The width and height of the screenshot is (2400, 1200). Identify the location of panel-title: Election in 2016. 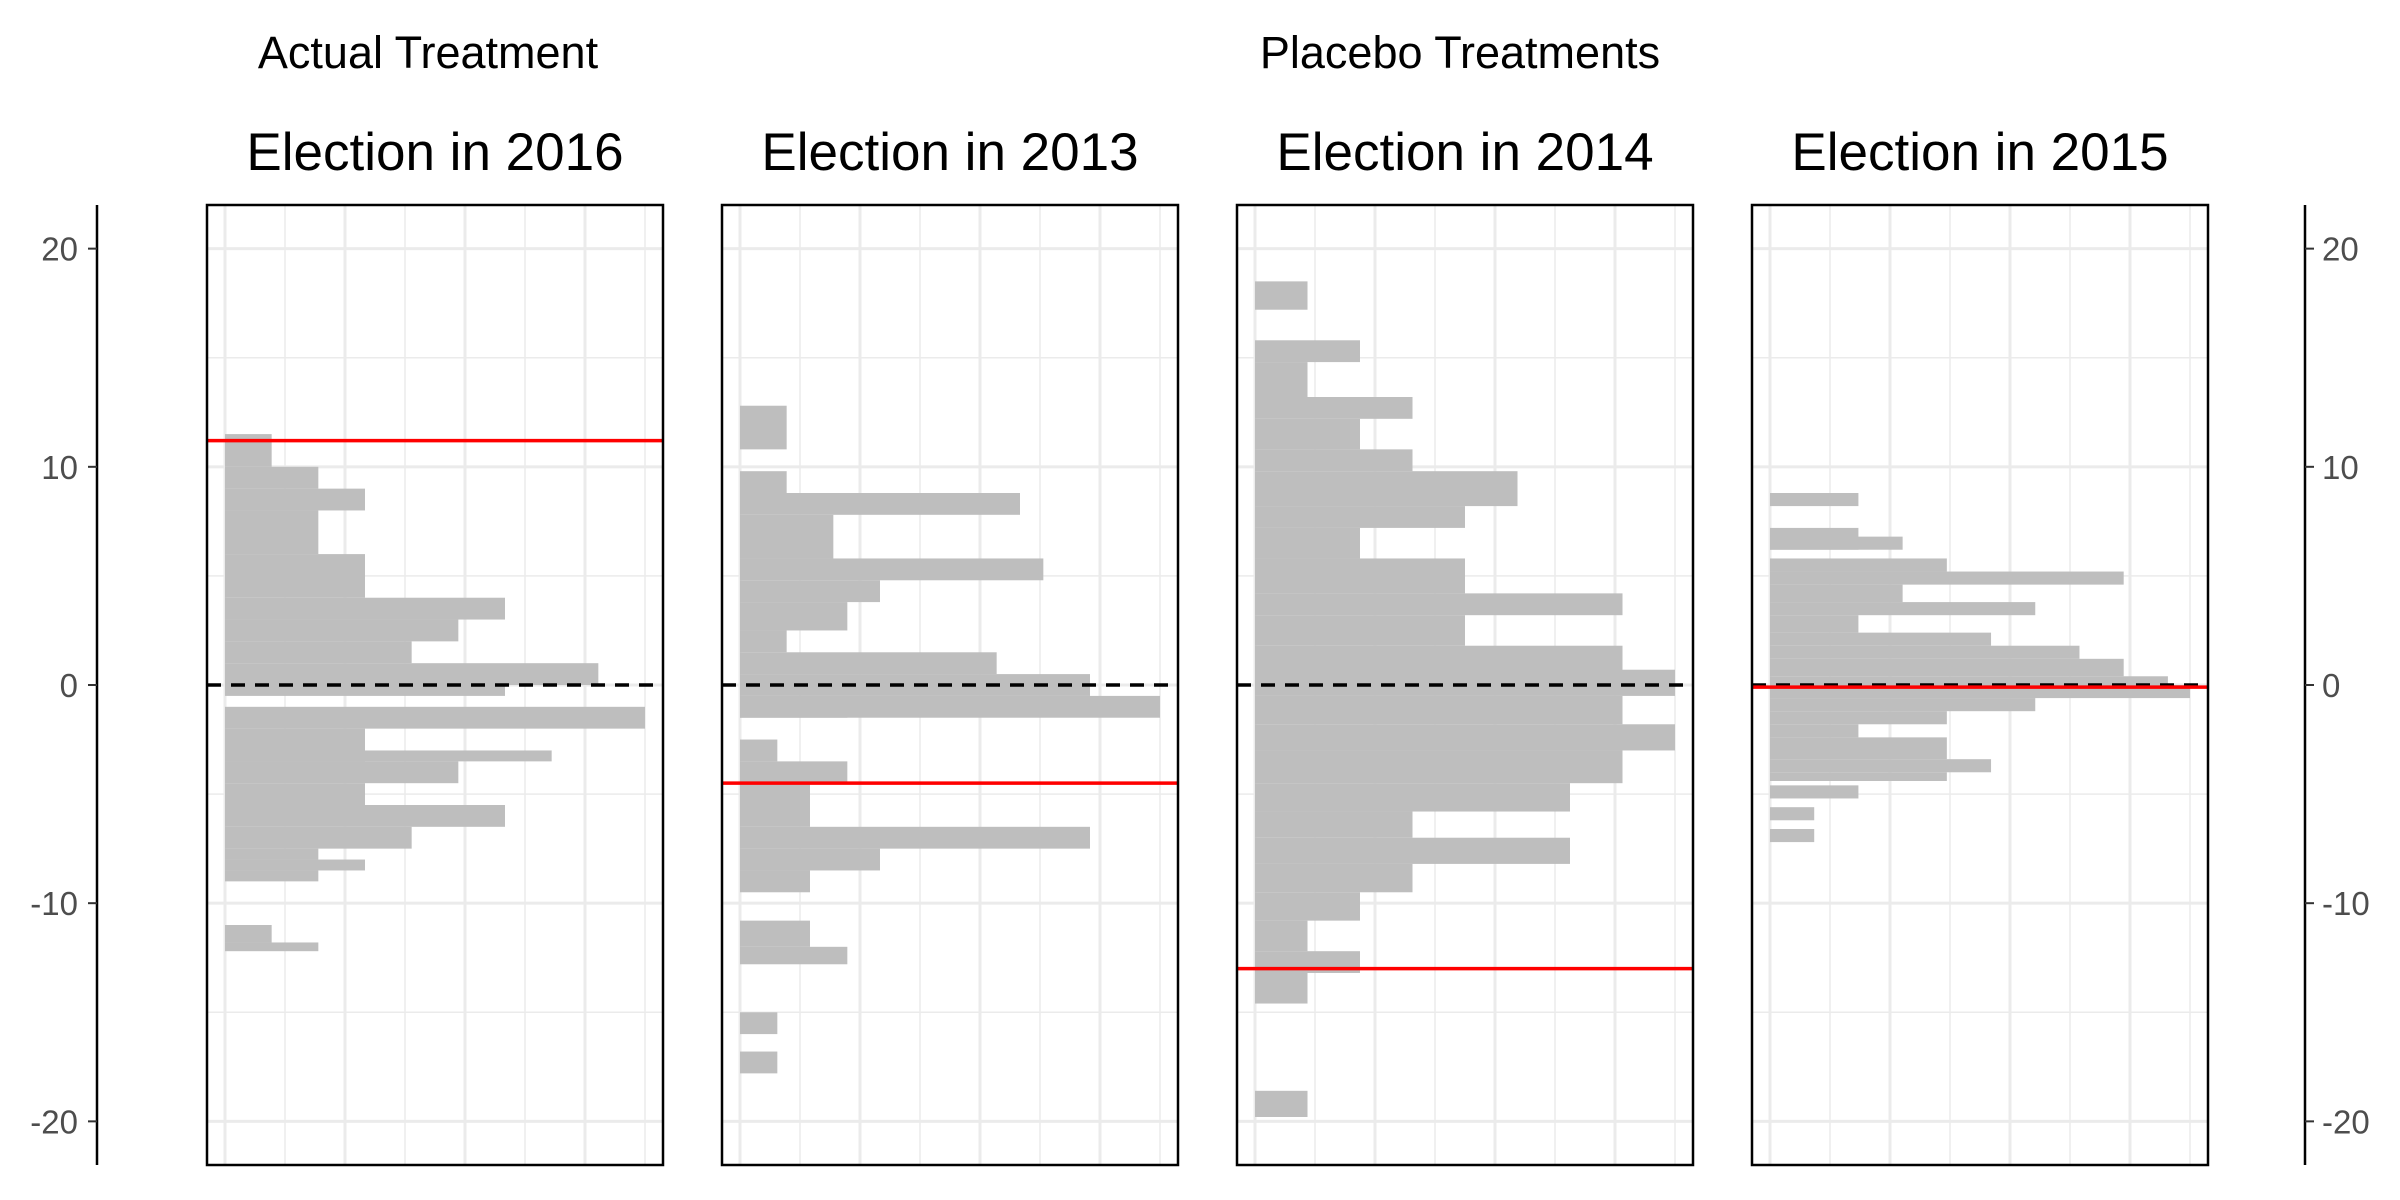
(434, 152).